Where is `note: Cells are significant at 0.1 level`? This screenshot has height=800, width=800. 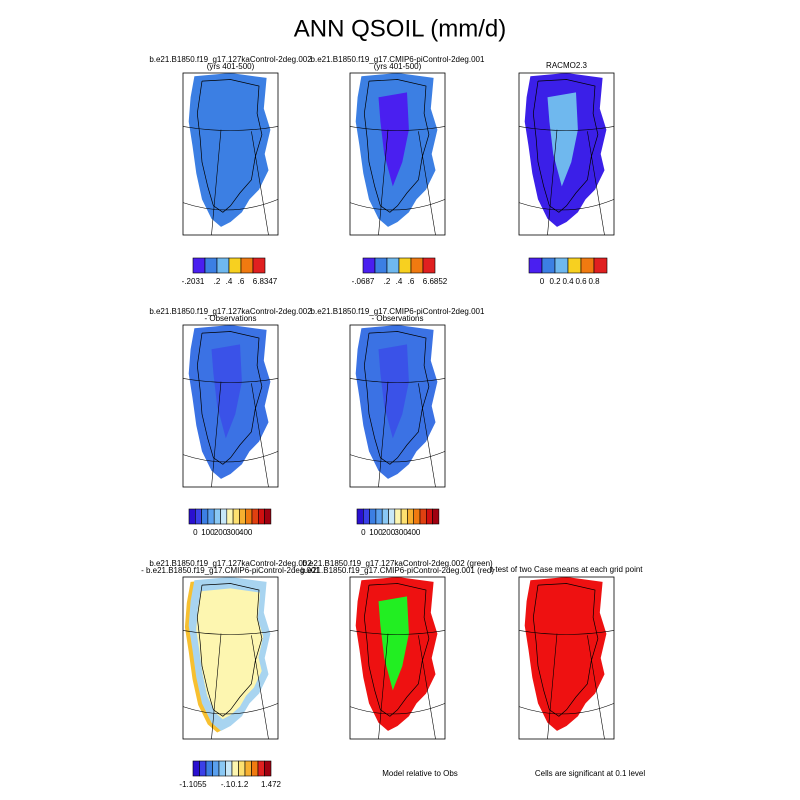
note: Cells are significant at 0.1 level is located at coordinates (590, 773).